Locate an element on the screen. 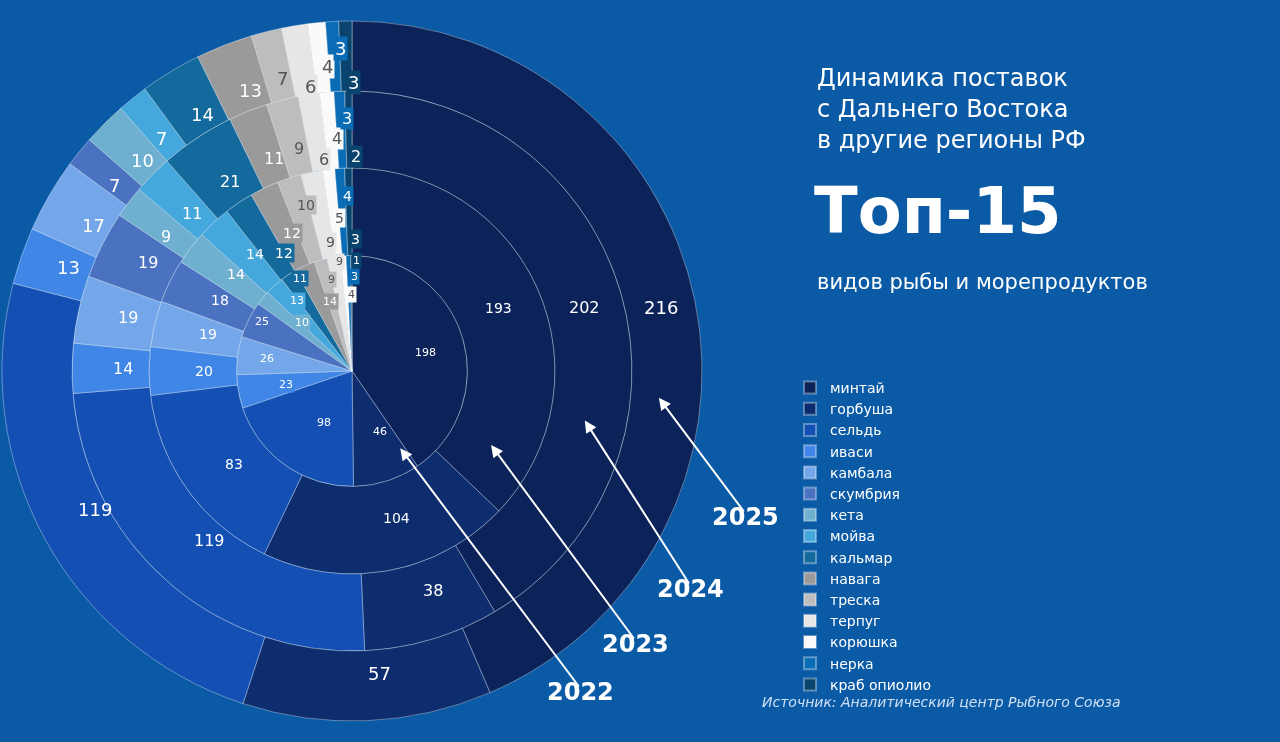 This screenshot has width=1280, height=742. legend-label: треска is located at coordinates (855, 600).